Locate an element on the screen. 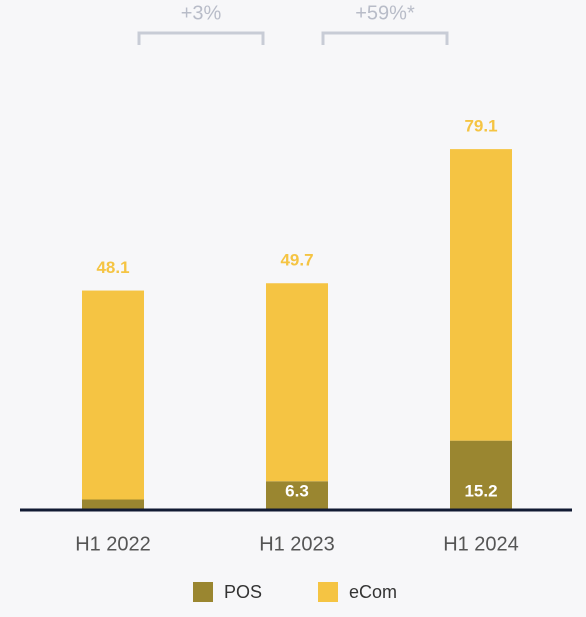  annotation: +59%* is located at coordinates (385, 13).